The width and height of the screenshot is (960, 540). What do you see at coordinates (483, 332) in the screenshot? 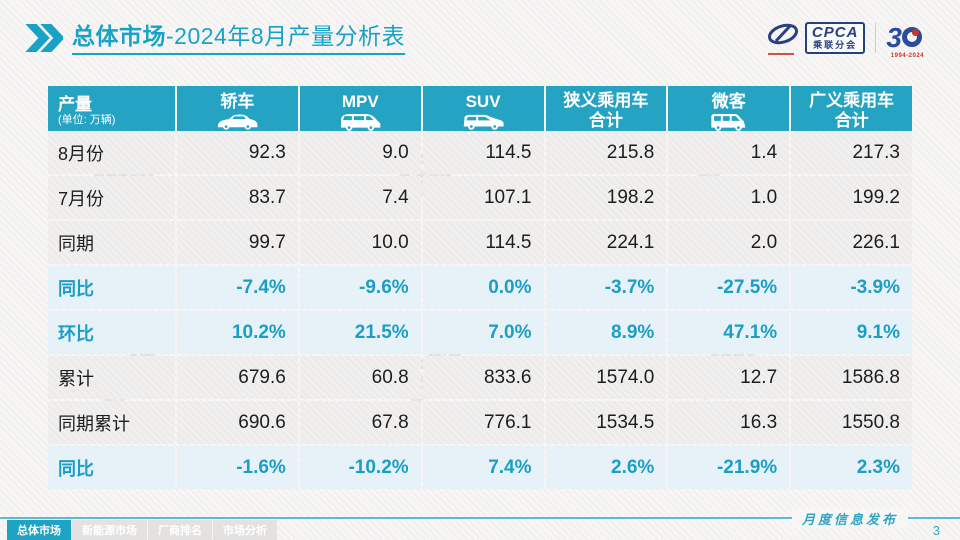
I see `table-cell: 7.0%` at bounding box center [483, 332].